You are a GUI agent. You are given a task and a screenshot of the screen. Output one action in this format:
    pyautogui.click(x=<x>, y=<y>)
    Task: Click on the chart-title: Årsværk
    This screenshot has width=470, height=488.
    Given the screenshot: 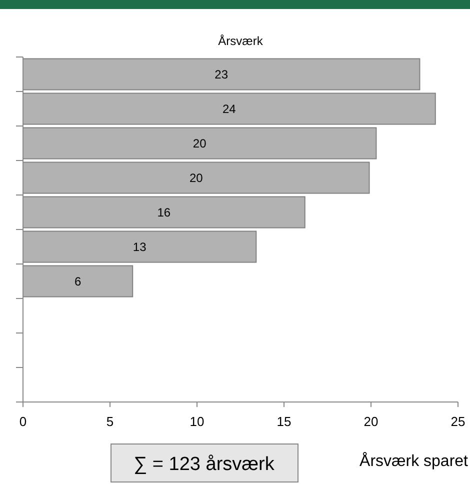 What is the action you would take?
    pyautogui.click(x=241, y=41)
    